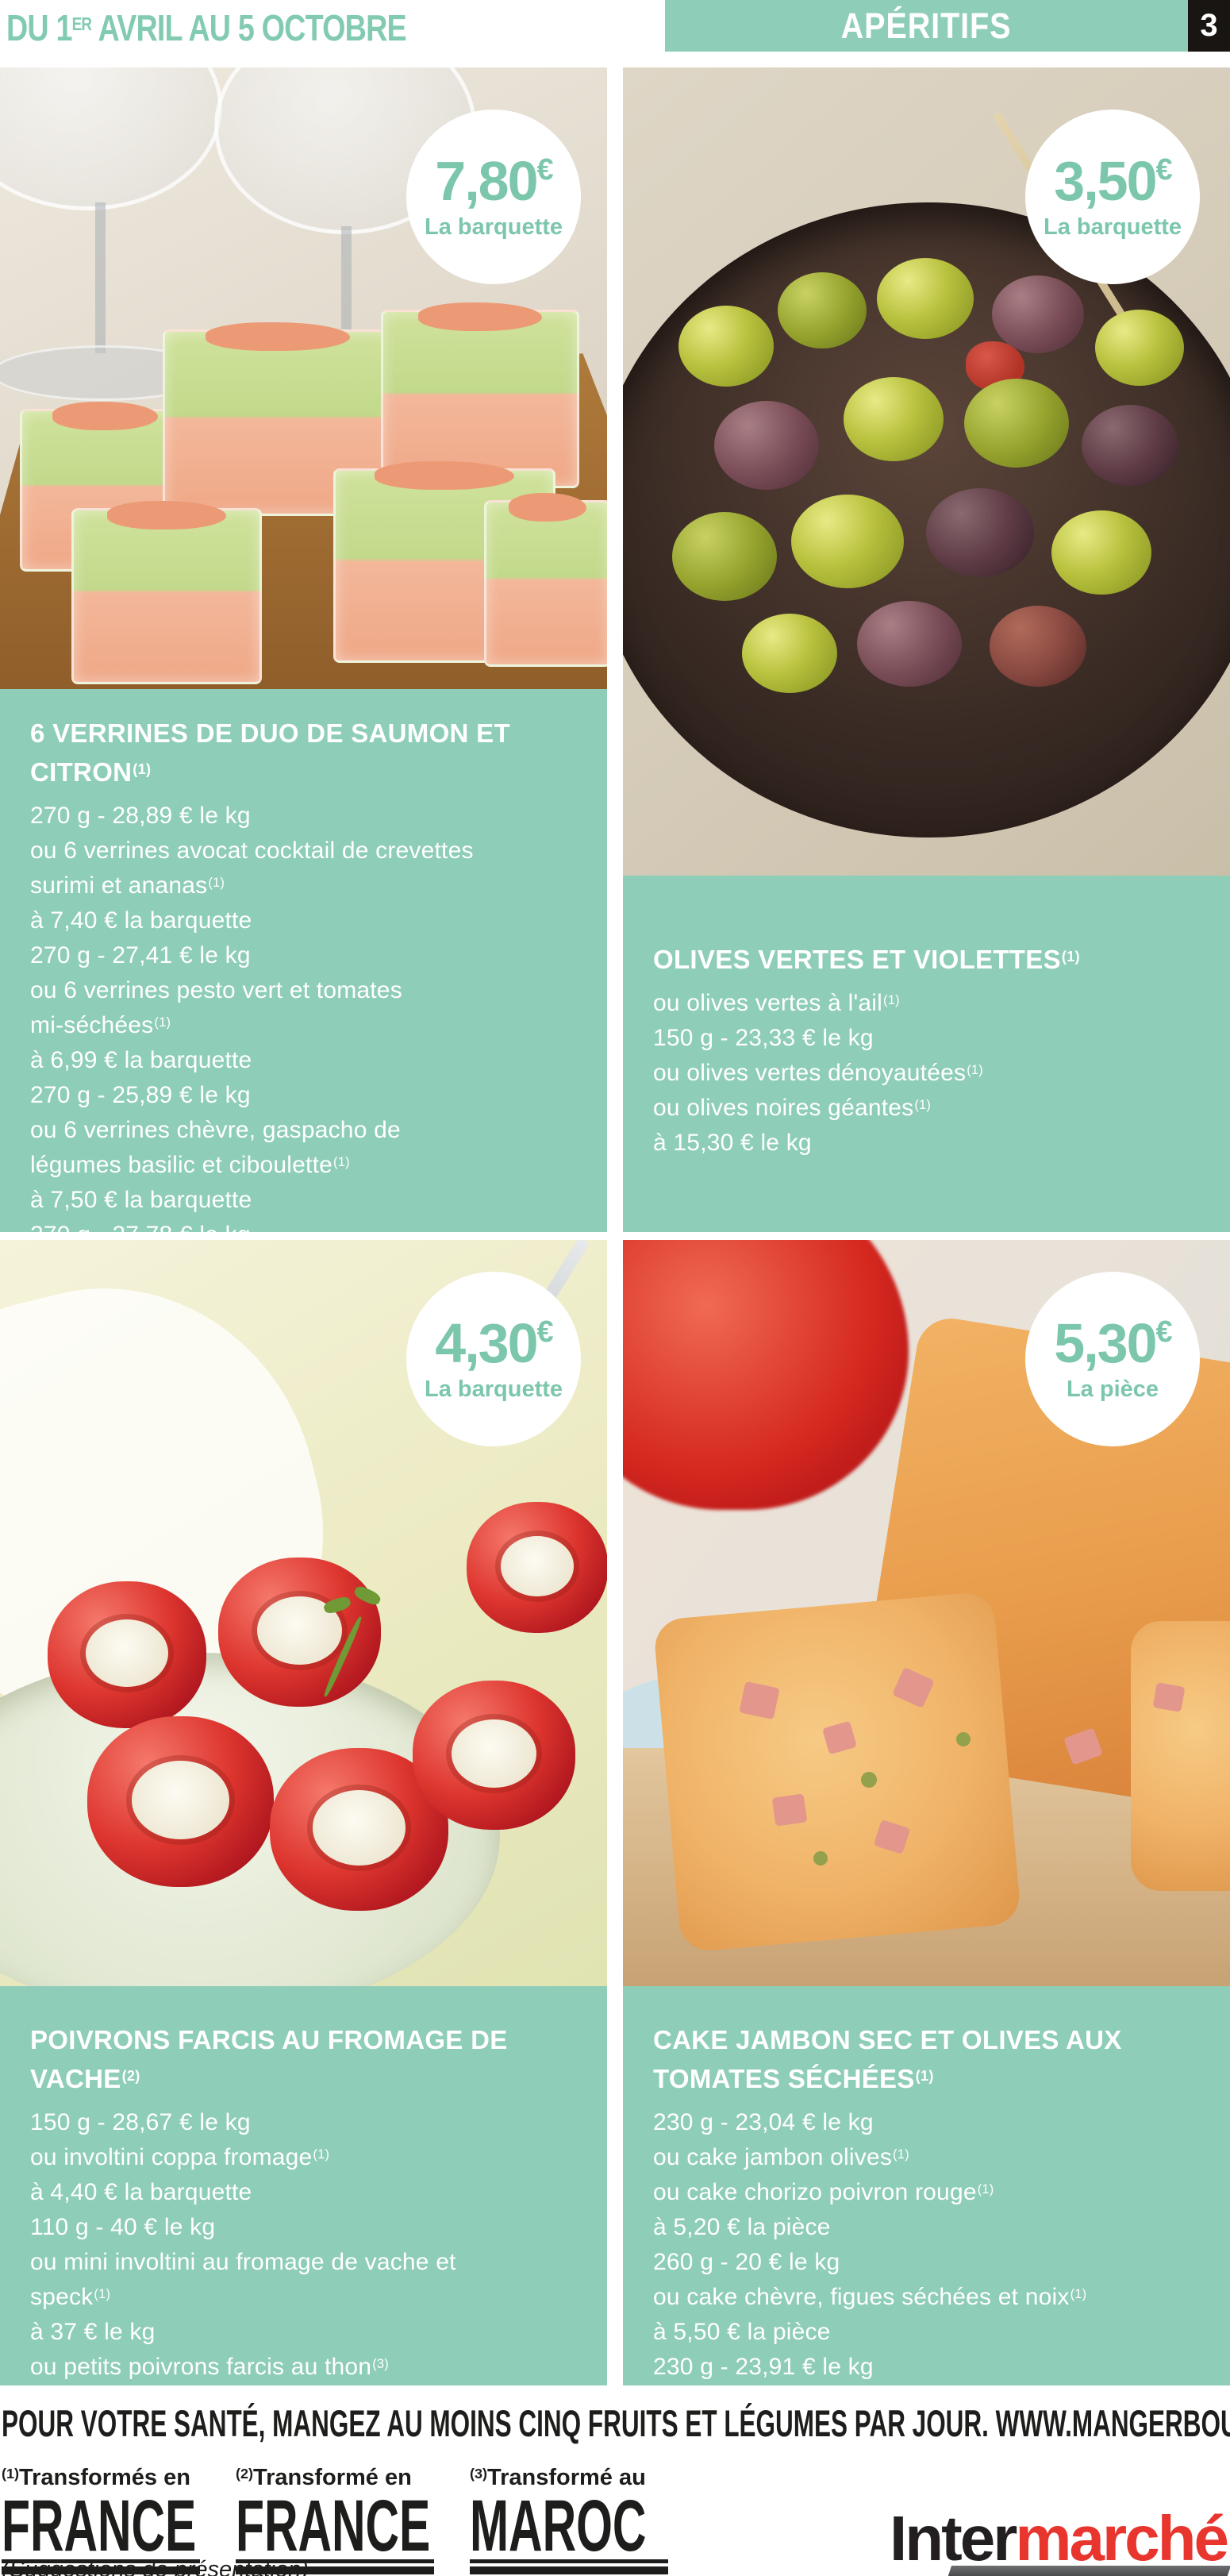  I want to click on cake-photo: 5,30 € La pièce, so click(927, 1613).